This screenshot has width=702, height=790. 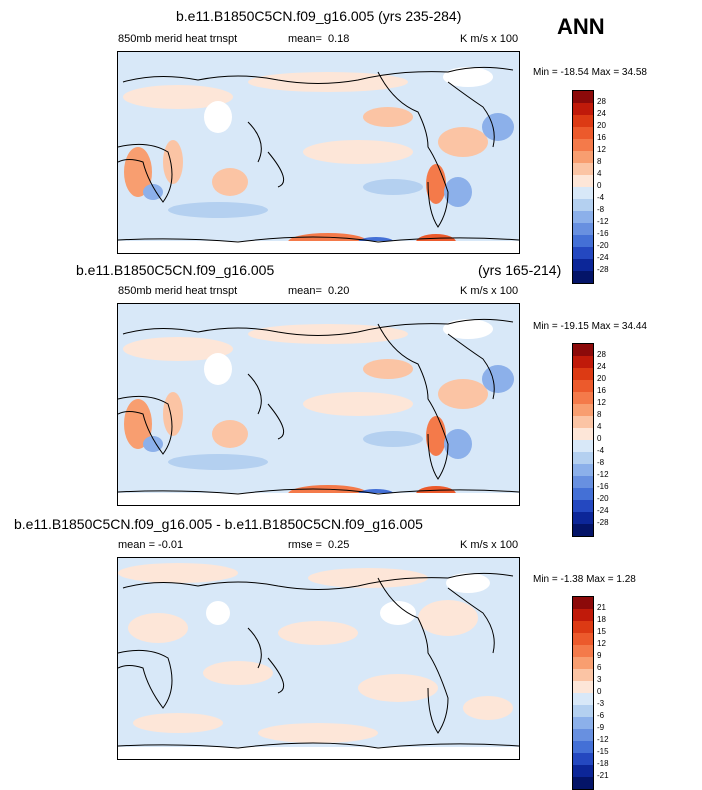 What do you see at coordinates (584, 579) in the screenshot?
I see `panel3-minmax: Min = -1.38 Max = 1.28` at bounding box center [584, 579].